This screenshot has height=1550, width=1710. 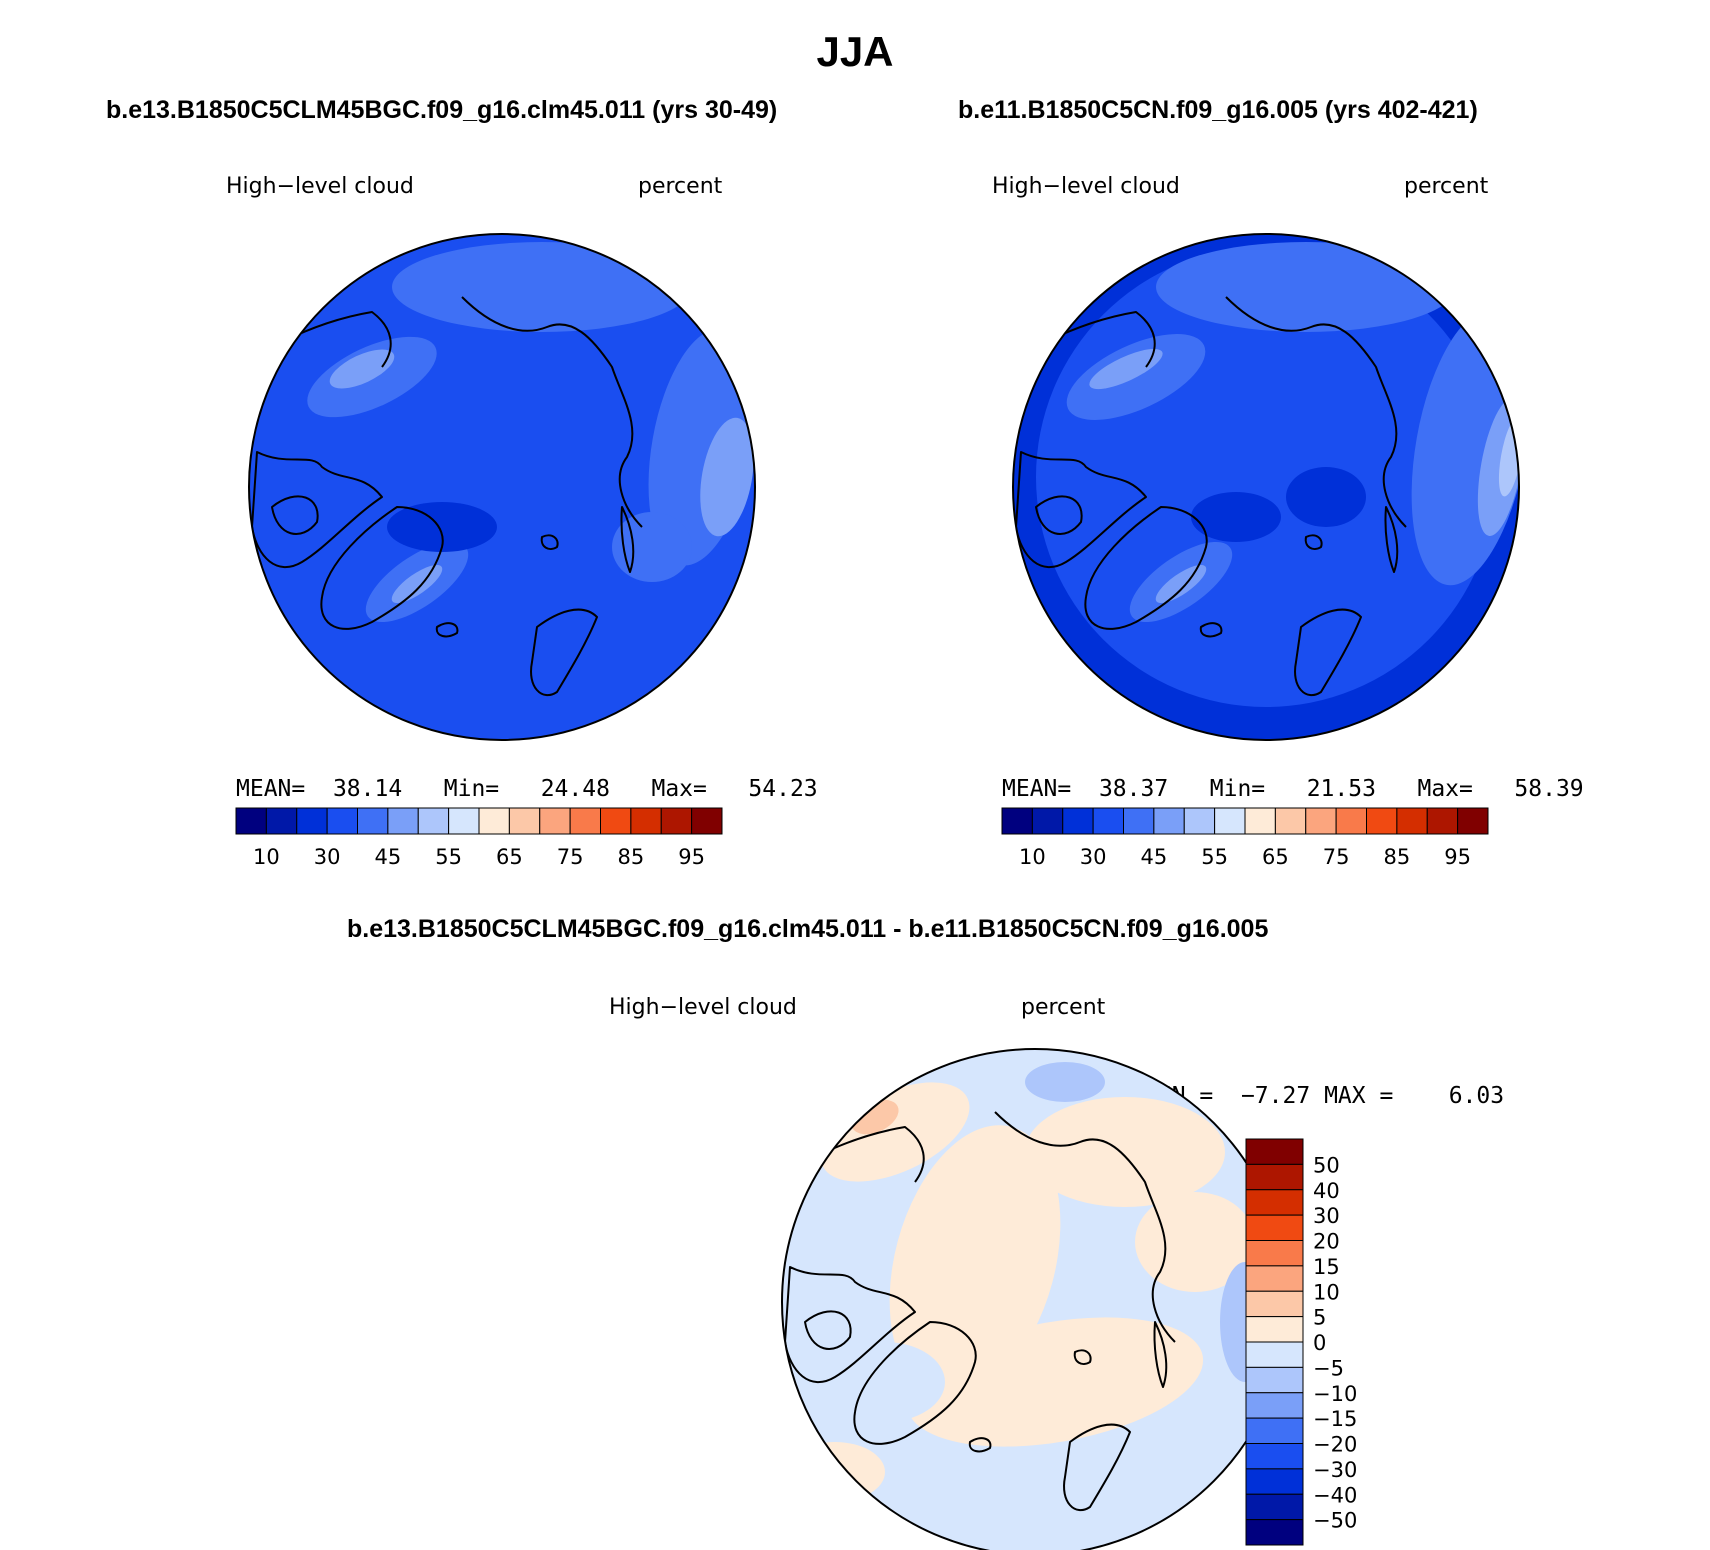 I want to click on left-colorbar-tick-label: 95, so click(x=691, y=857).